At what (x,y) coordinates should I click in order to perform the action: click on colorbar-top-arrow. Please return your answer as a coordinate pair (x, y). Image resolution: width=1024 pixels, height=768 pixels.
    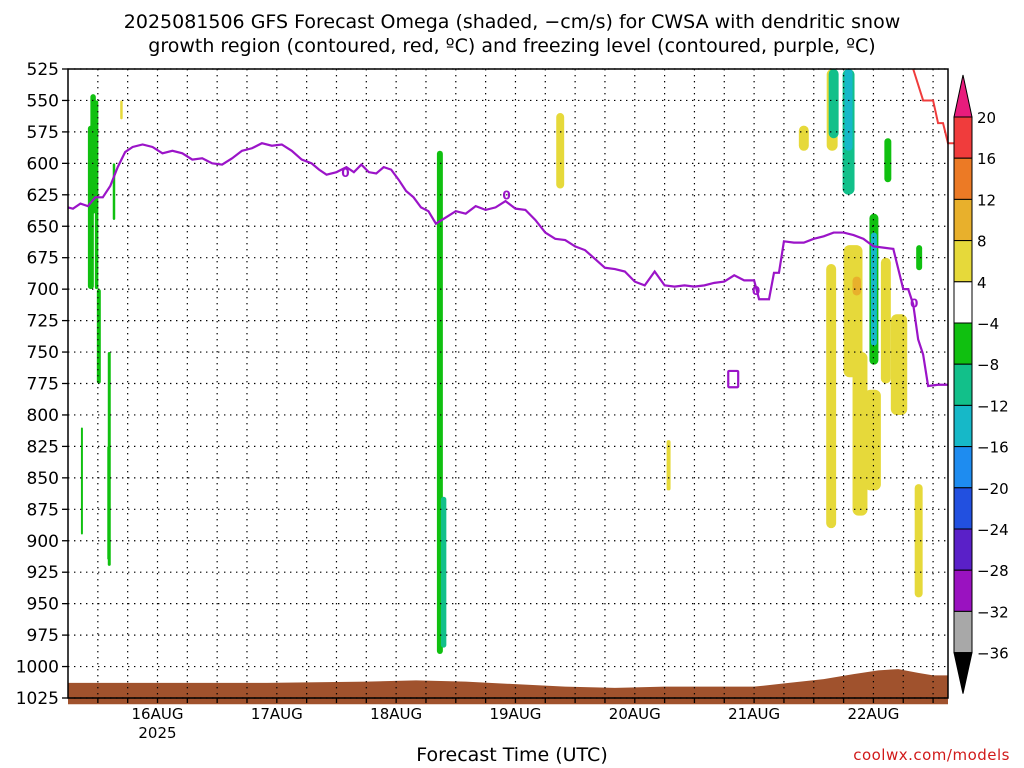
    Looking at the image, I should click on (963, 96).